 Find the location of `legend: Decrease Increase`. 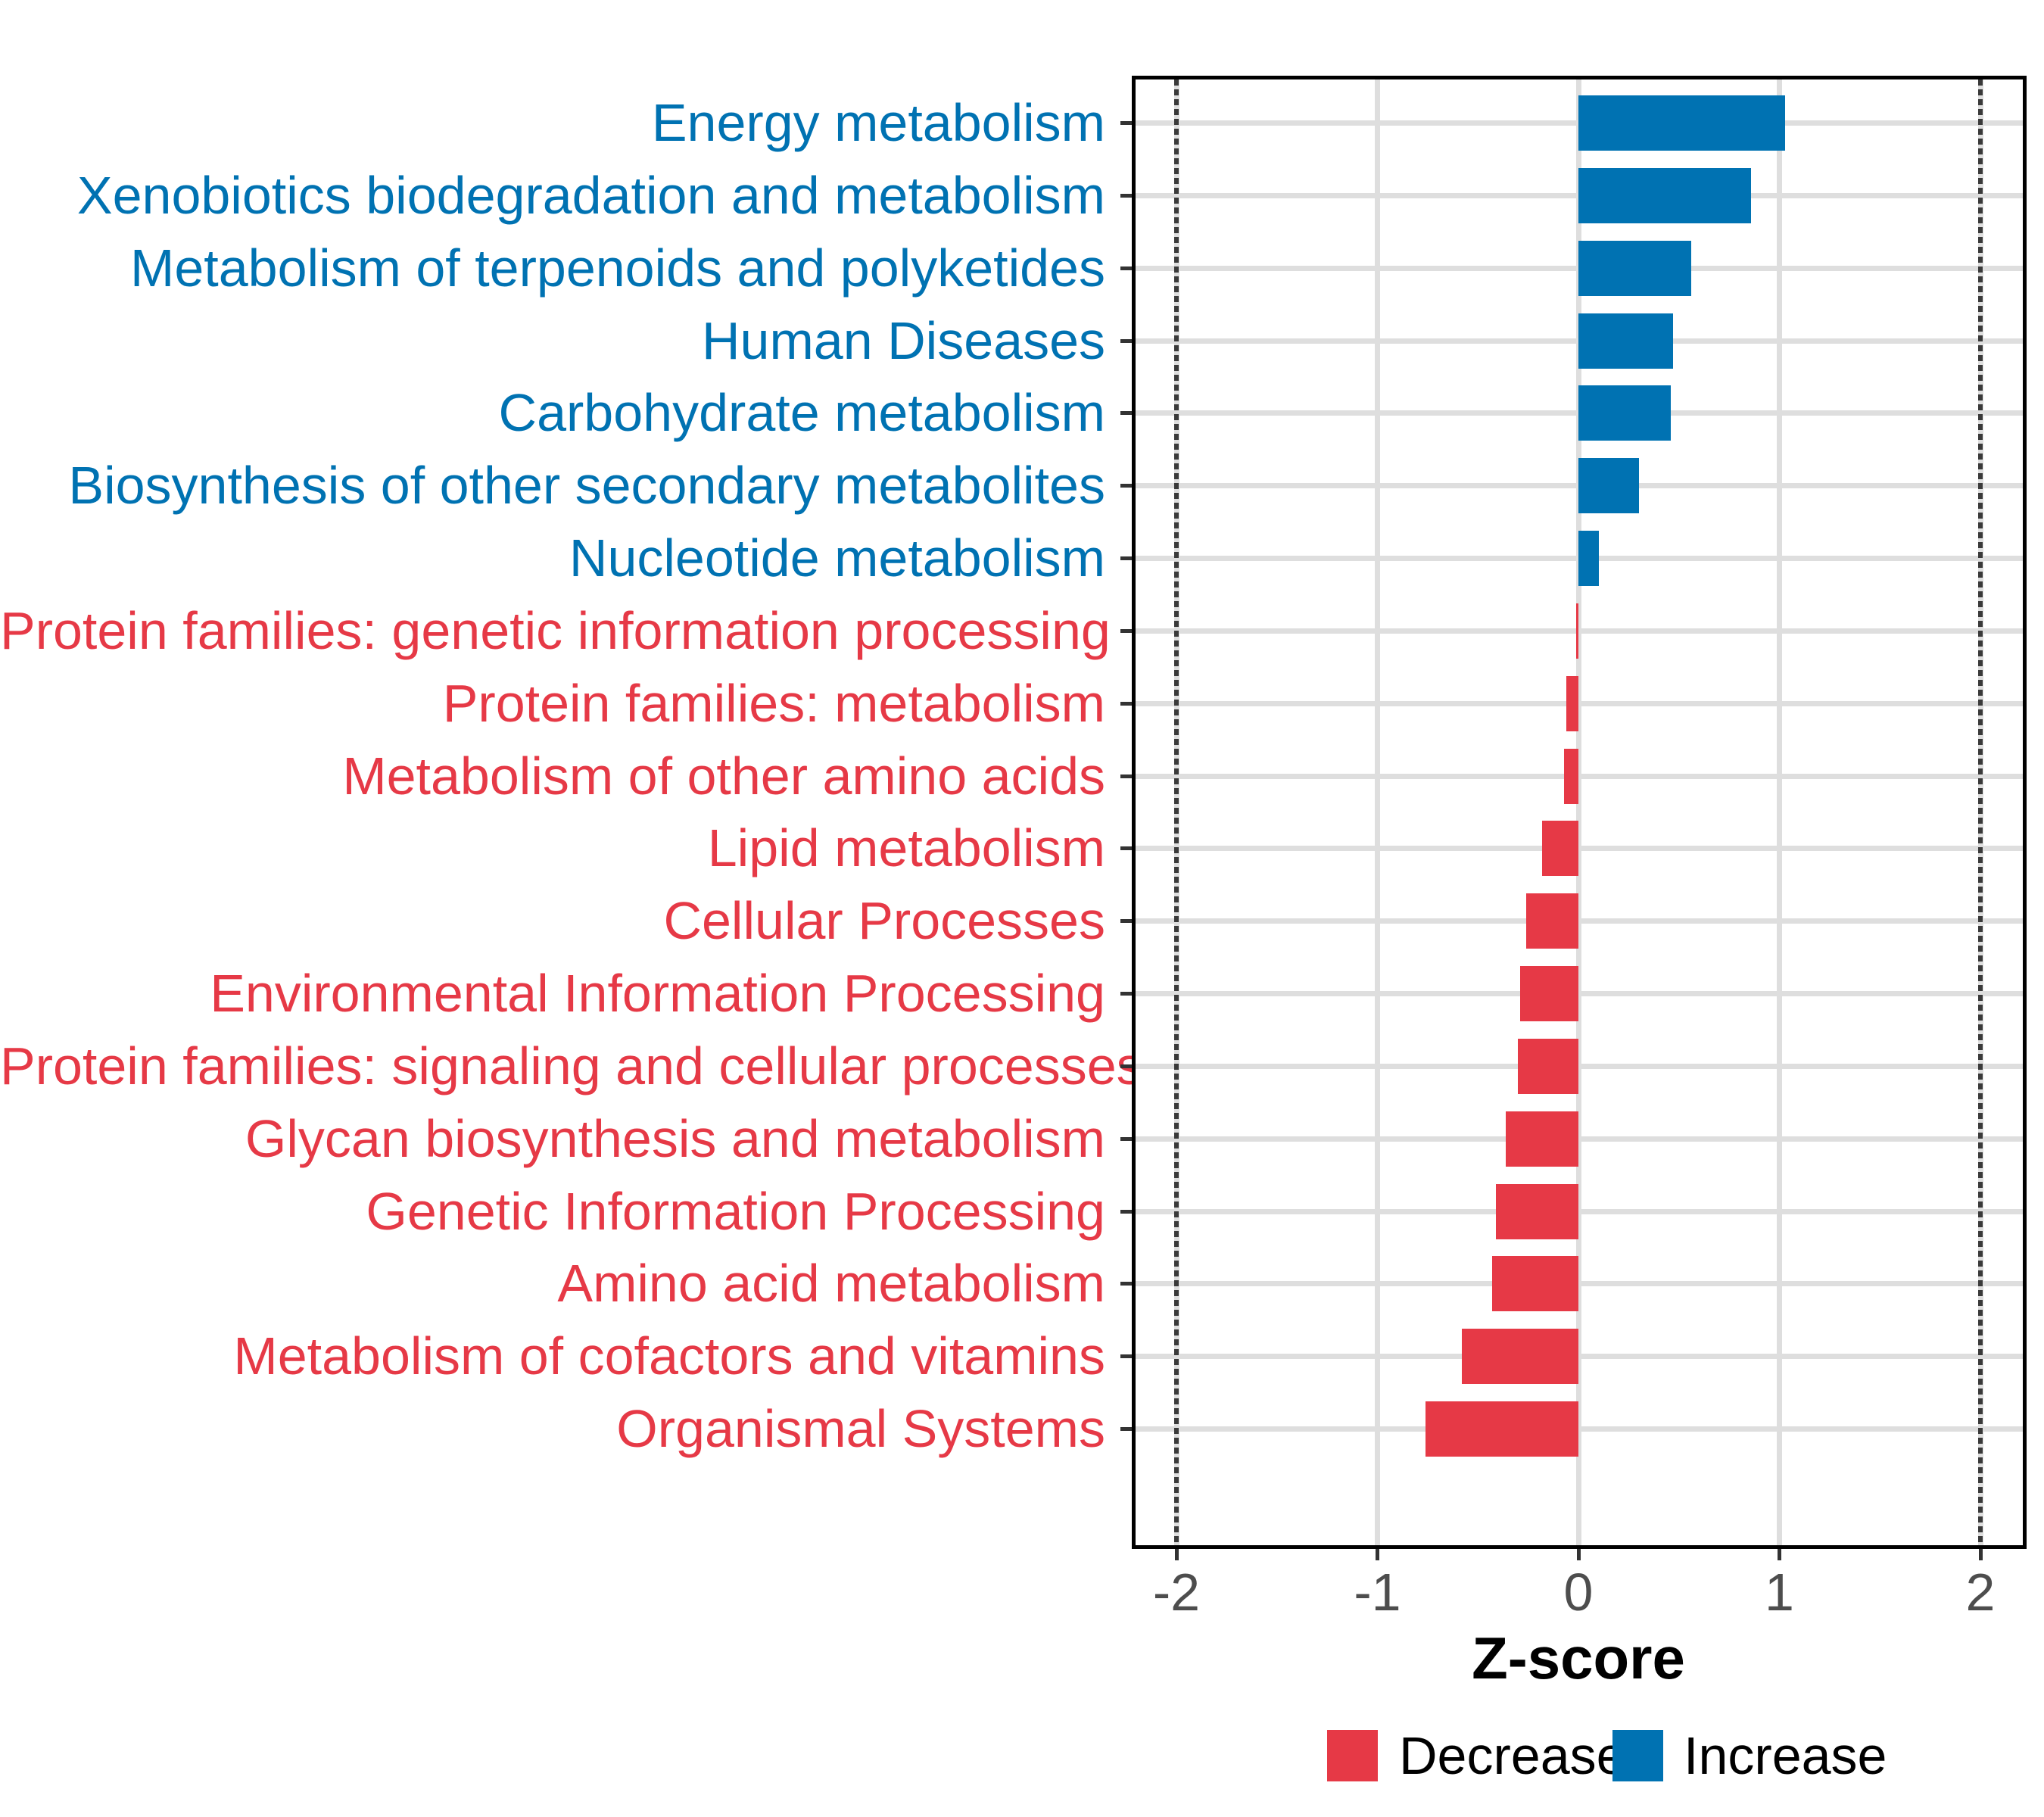

legend: Decrease Increase is located at coordinates (1022, 1755).